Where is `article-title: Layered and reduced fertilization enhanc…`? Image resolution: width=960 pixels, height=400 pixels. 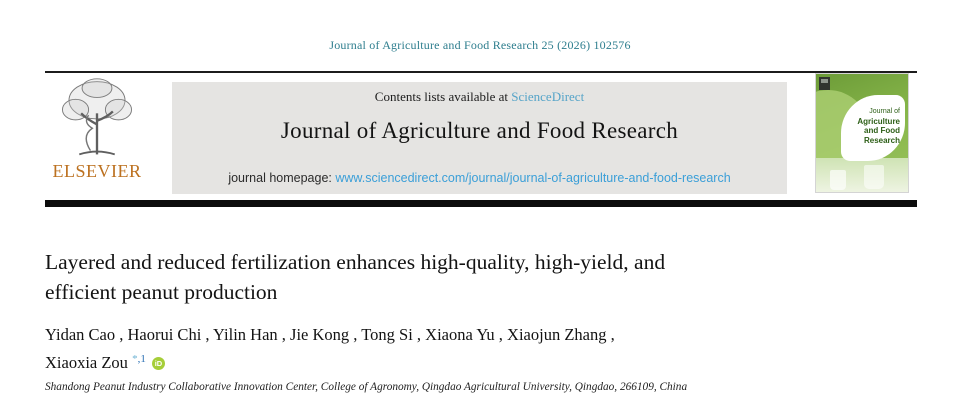 article-title: Layered and reduced fertilization enhanc… is located at coordinates (355, 277).